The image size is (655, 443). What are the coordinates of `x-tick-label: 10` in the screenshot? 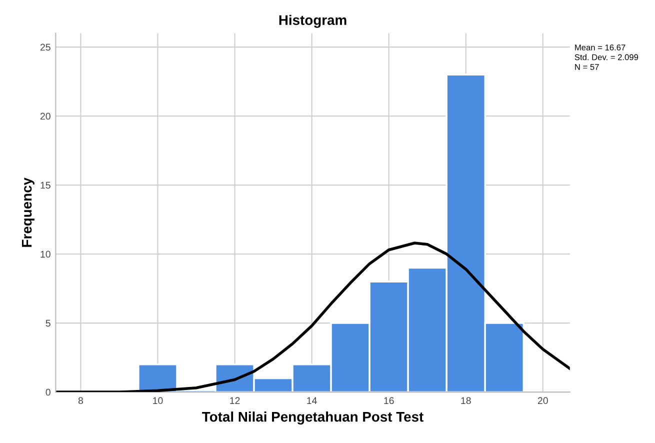 It's located at (158, 400).